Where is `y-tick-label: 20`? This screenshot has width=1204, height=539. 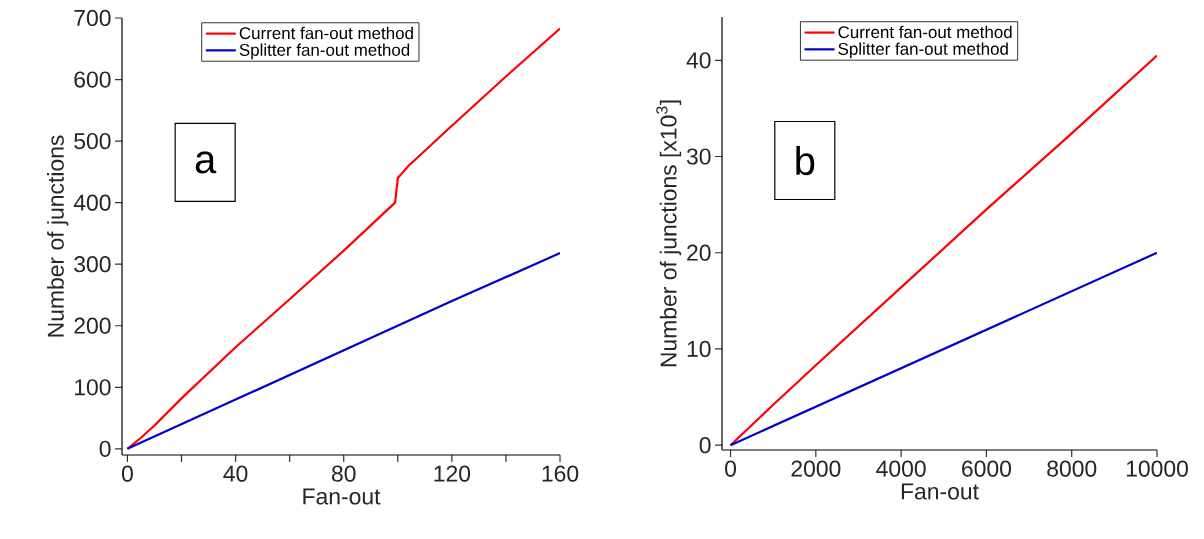 y-tick-label: 20 is located at coordinates (699, 252).